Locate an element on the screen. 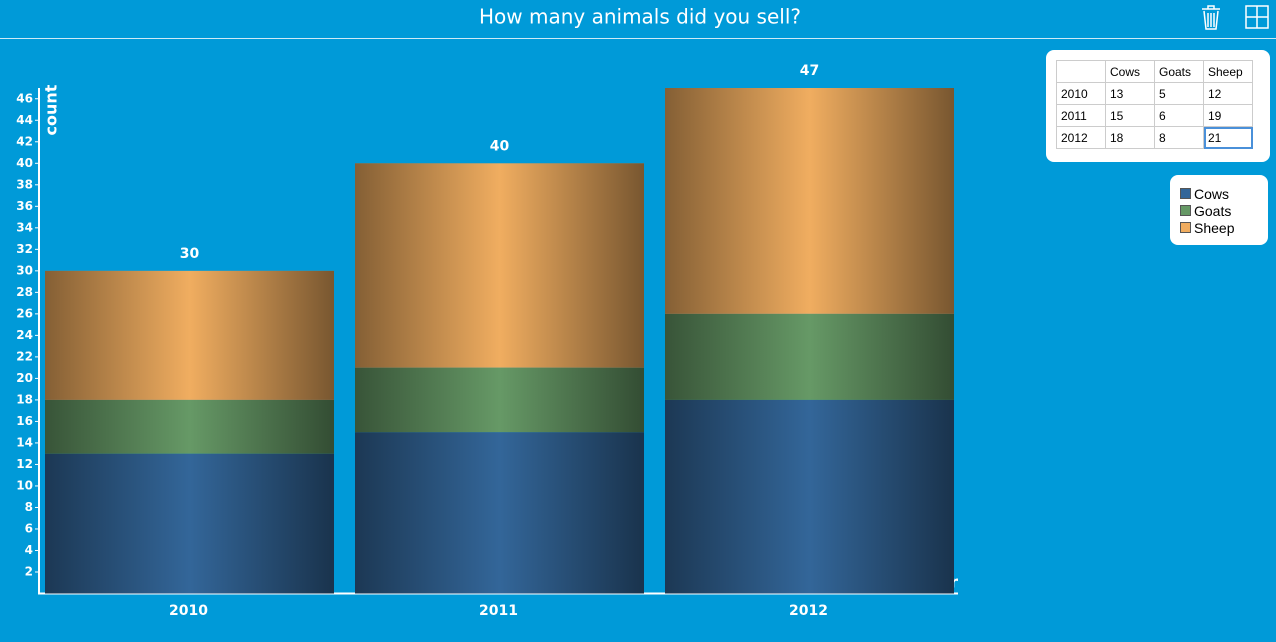 The image size is (1276, 642). layout-icon is located at coordinates (1257, 17).